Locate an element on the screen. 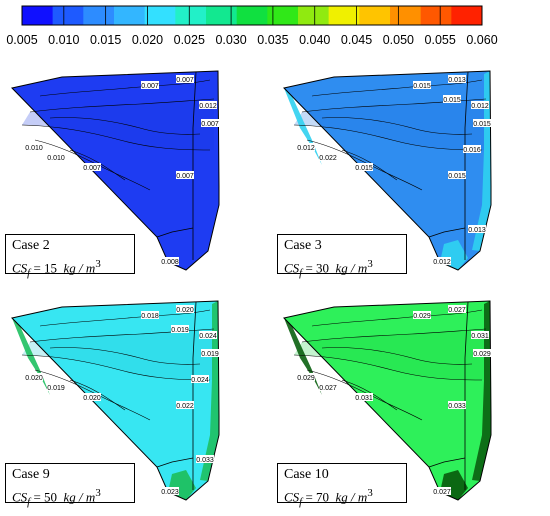 The image size is (550, 516). colorbar-tick-label: 0.025 is located at coordinates (189, 40).